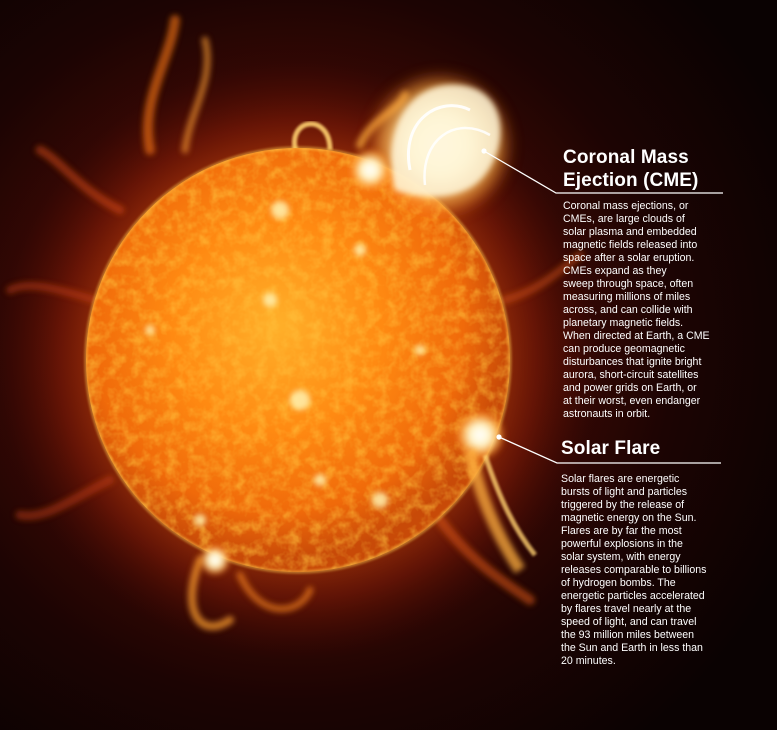 This screenshot has width=777, height=730. I want to click on cme-description-line: can produce geomagnetic, so click(624, 349).